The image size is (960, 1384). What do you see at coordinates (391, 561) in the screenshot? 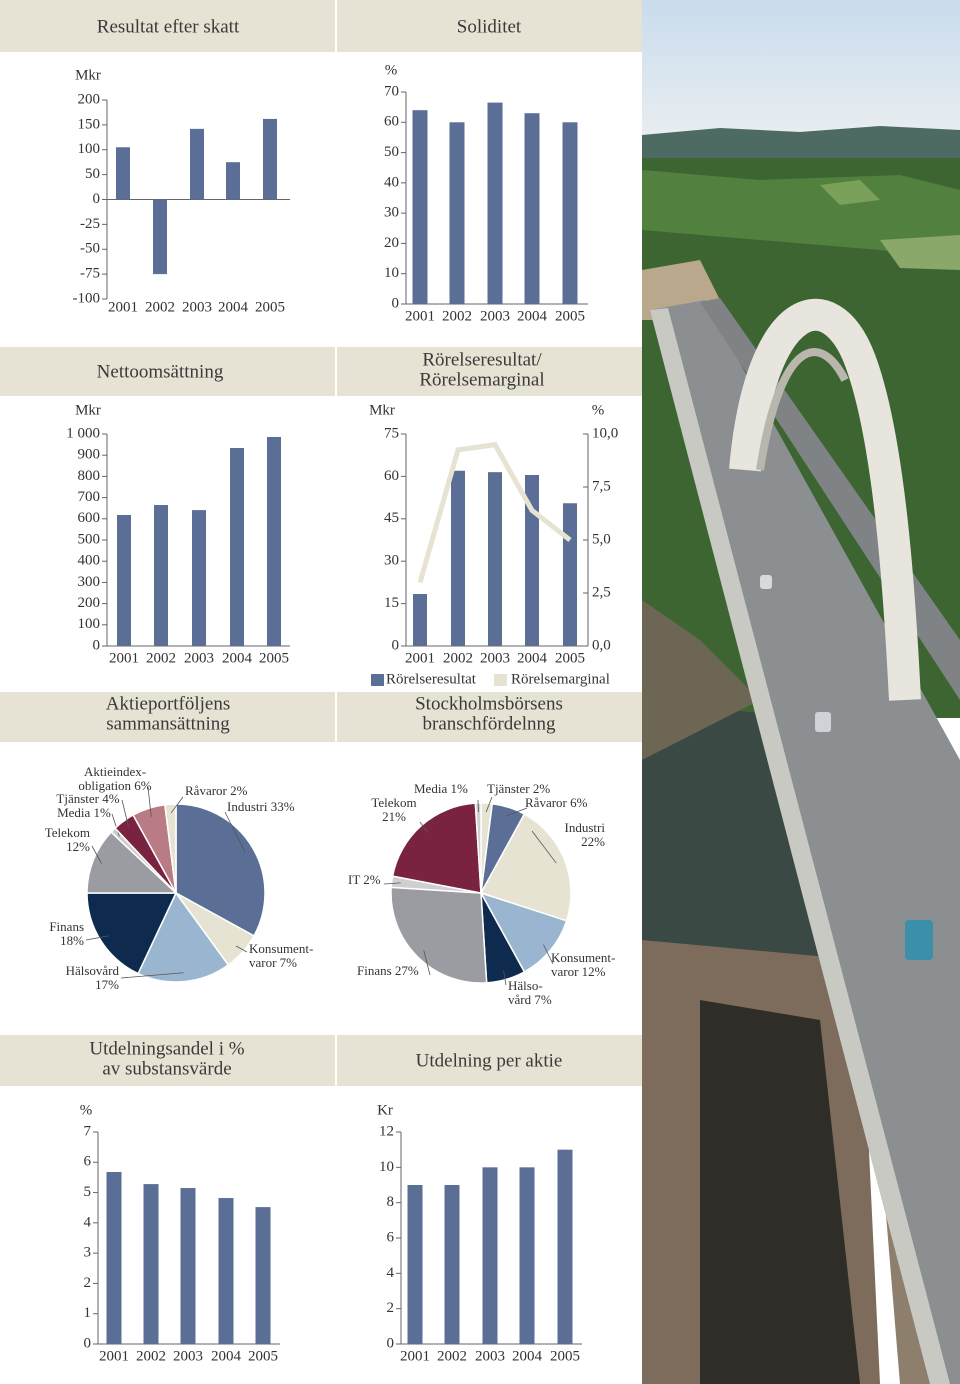
I see `y-tick-label: 30` at bounding box center [391, 561].